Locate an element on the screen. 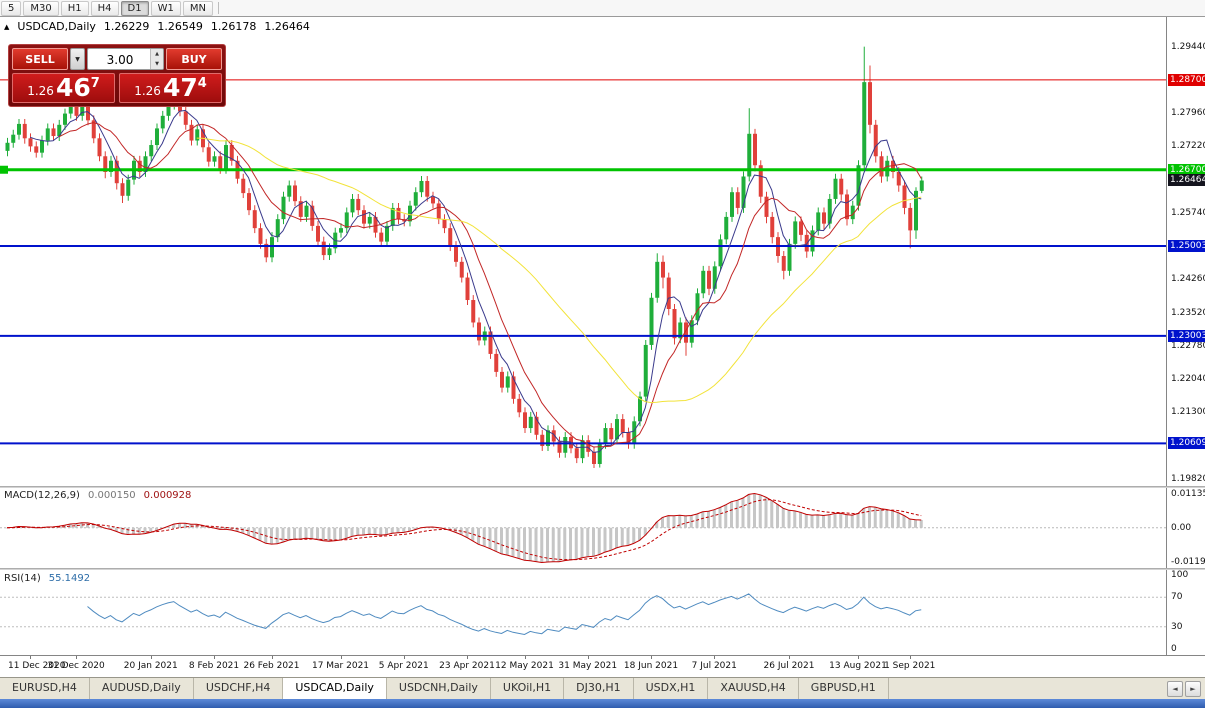  sell-price-display: 1.26 46 7 is located at coordinates (63, 88).